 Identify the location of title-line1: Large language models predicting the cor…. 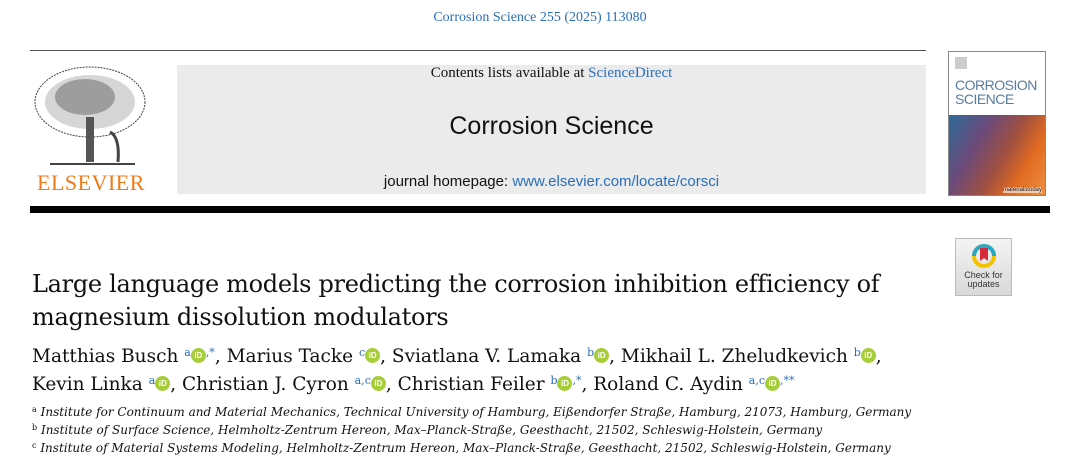
(456, 284).